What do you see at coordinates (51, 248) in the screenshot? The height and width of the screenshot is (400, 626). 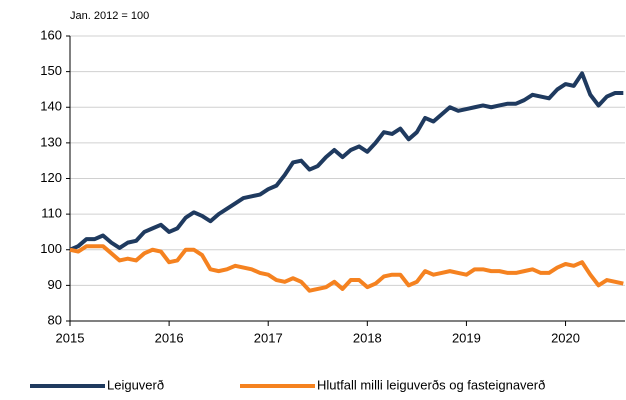 I see `y-tick-label: 100` at bounding box center [51, 248].